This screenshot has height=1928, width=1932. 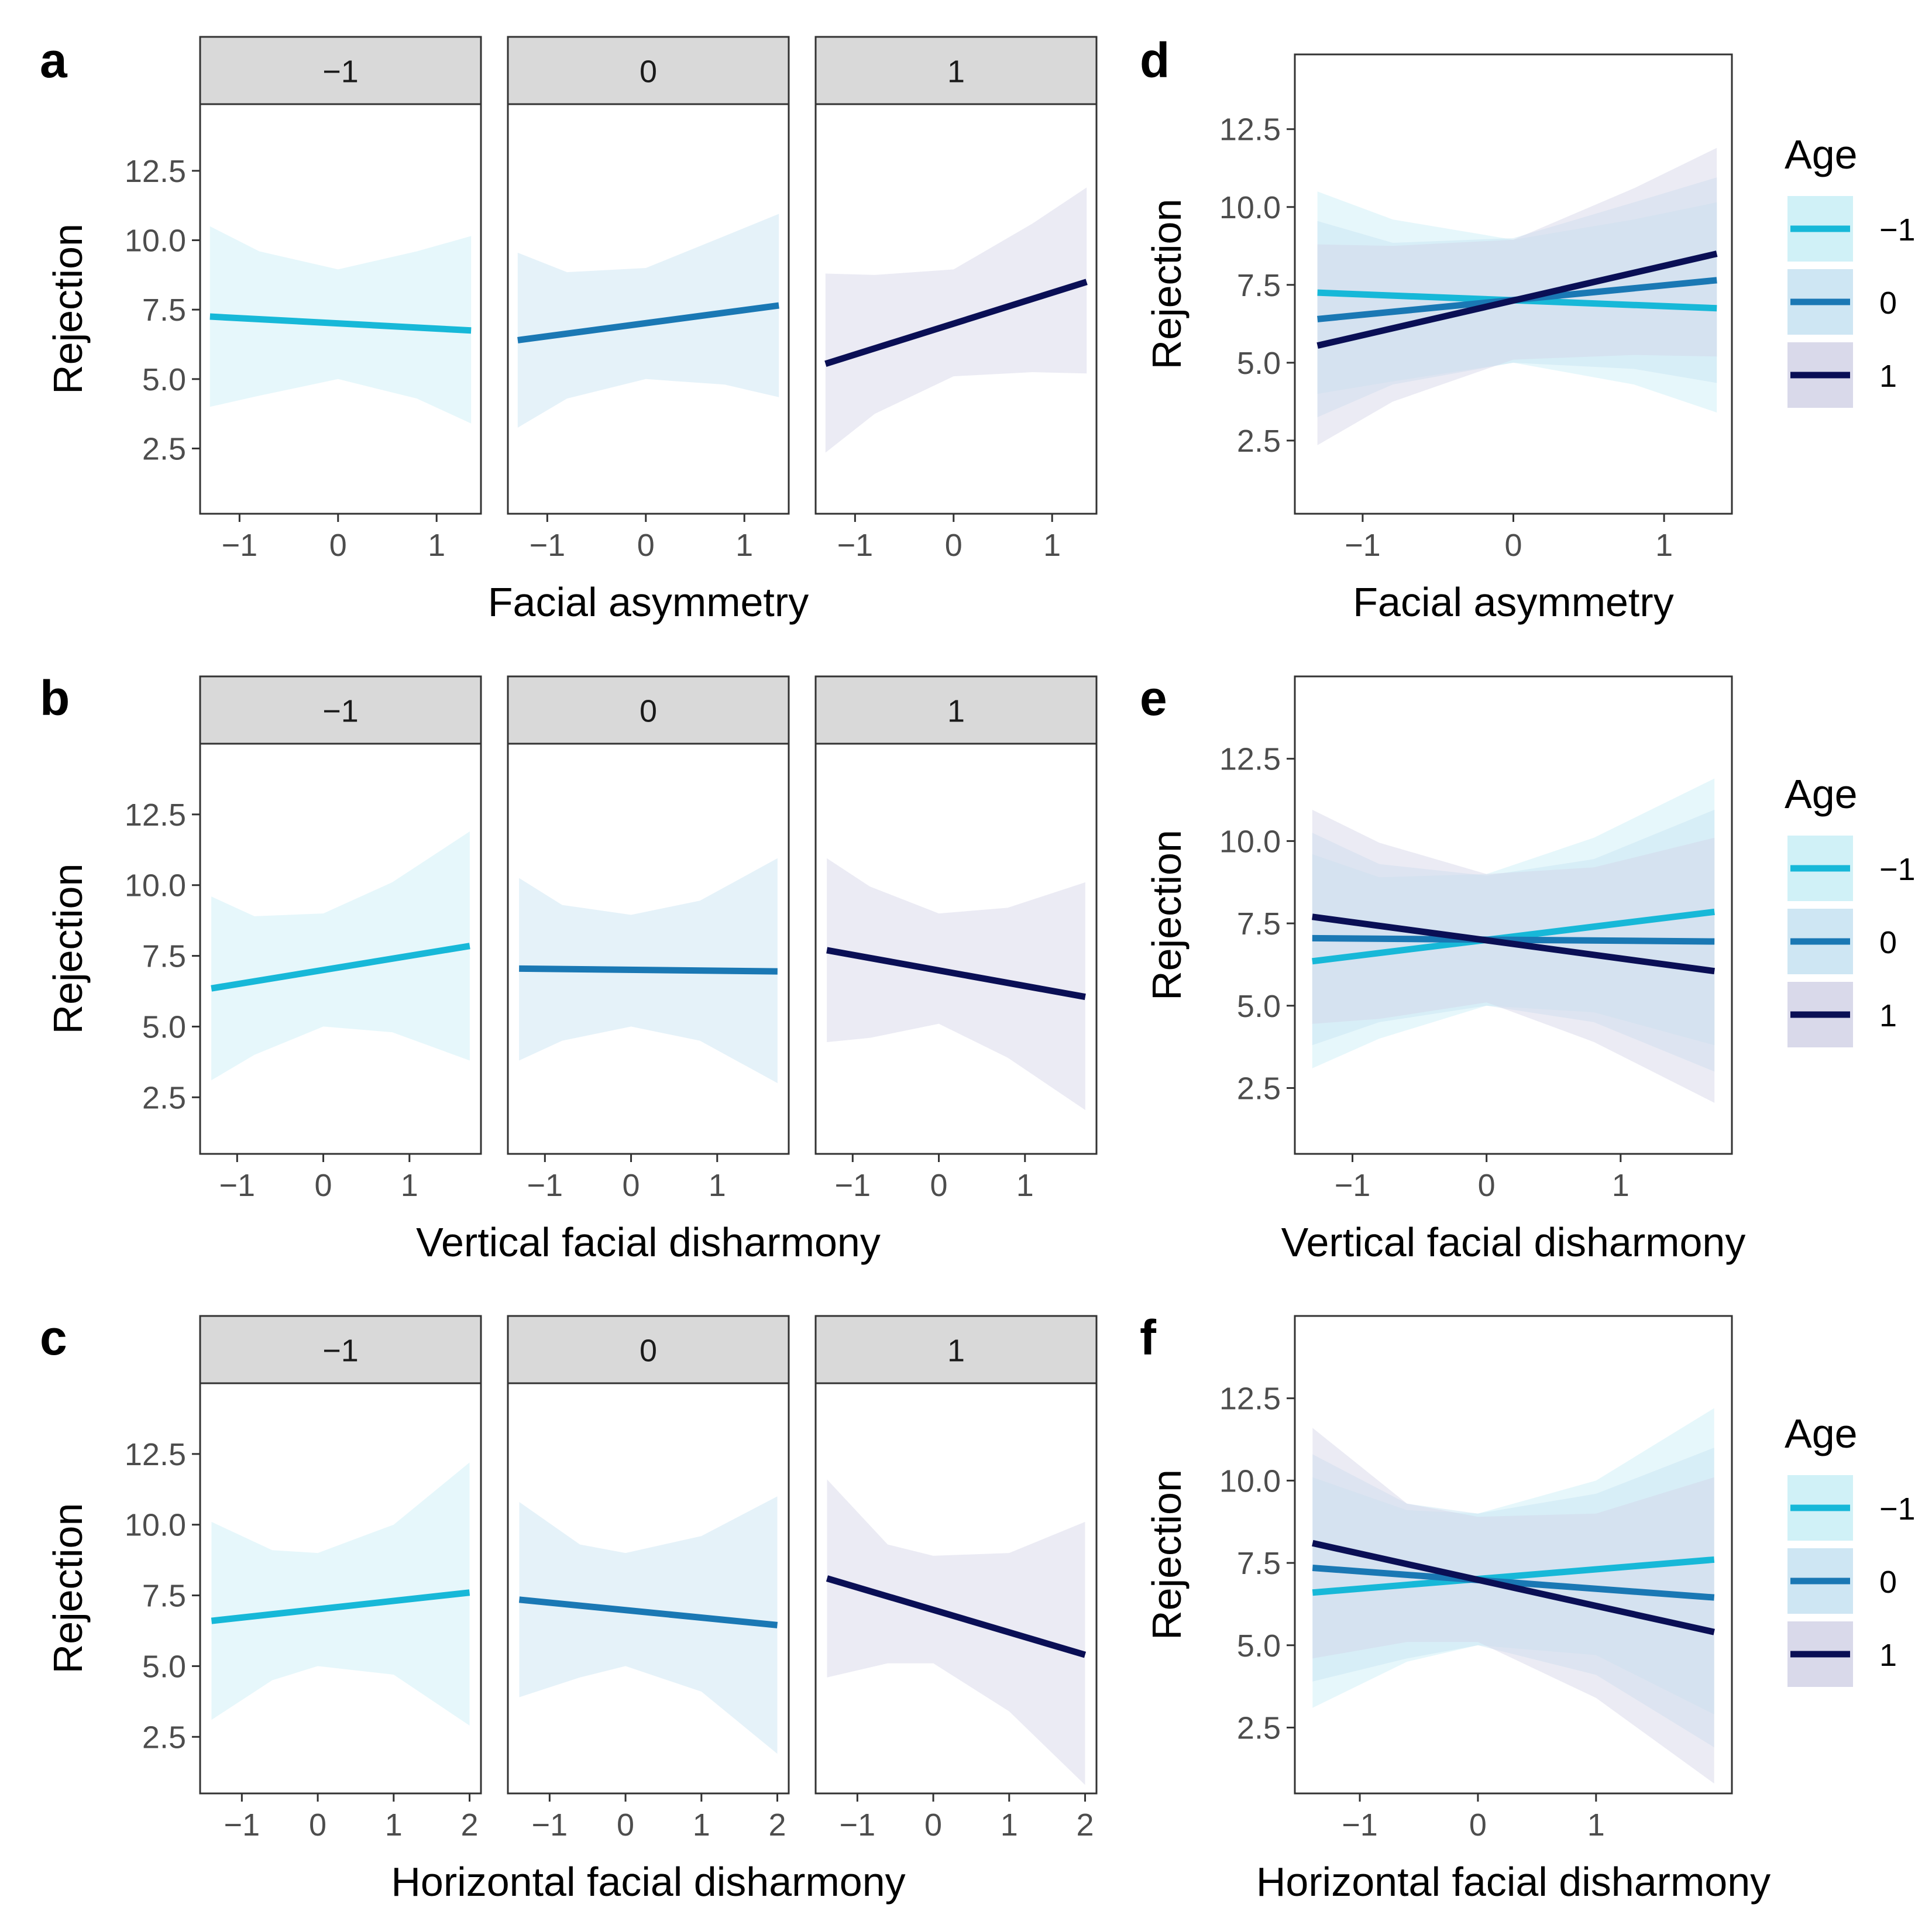 What do you see at coordinates (1513, 602) in the screenshot?
I see `x-axis-title: Facial asymmetry` at bounding box center [1513, 602].